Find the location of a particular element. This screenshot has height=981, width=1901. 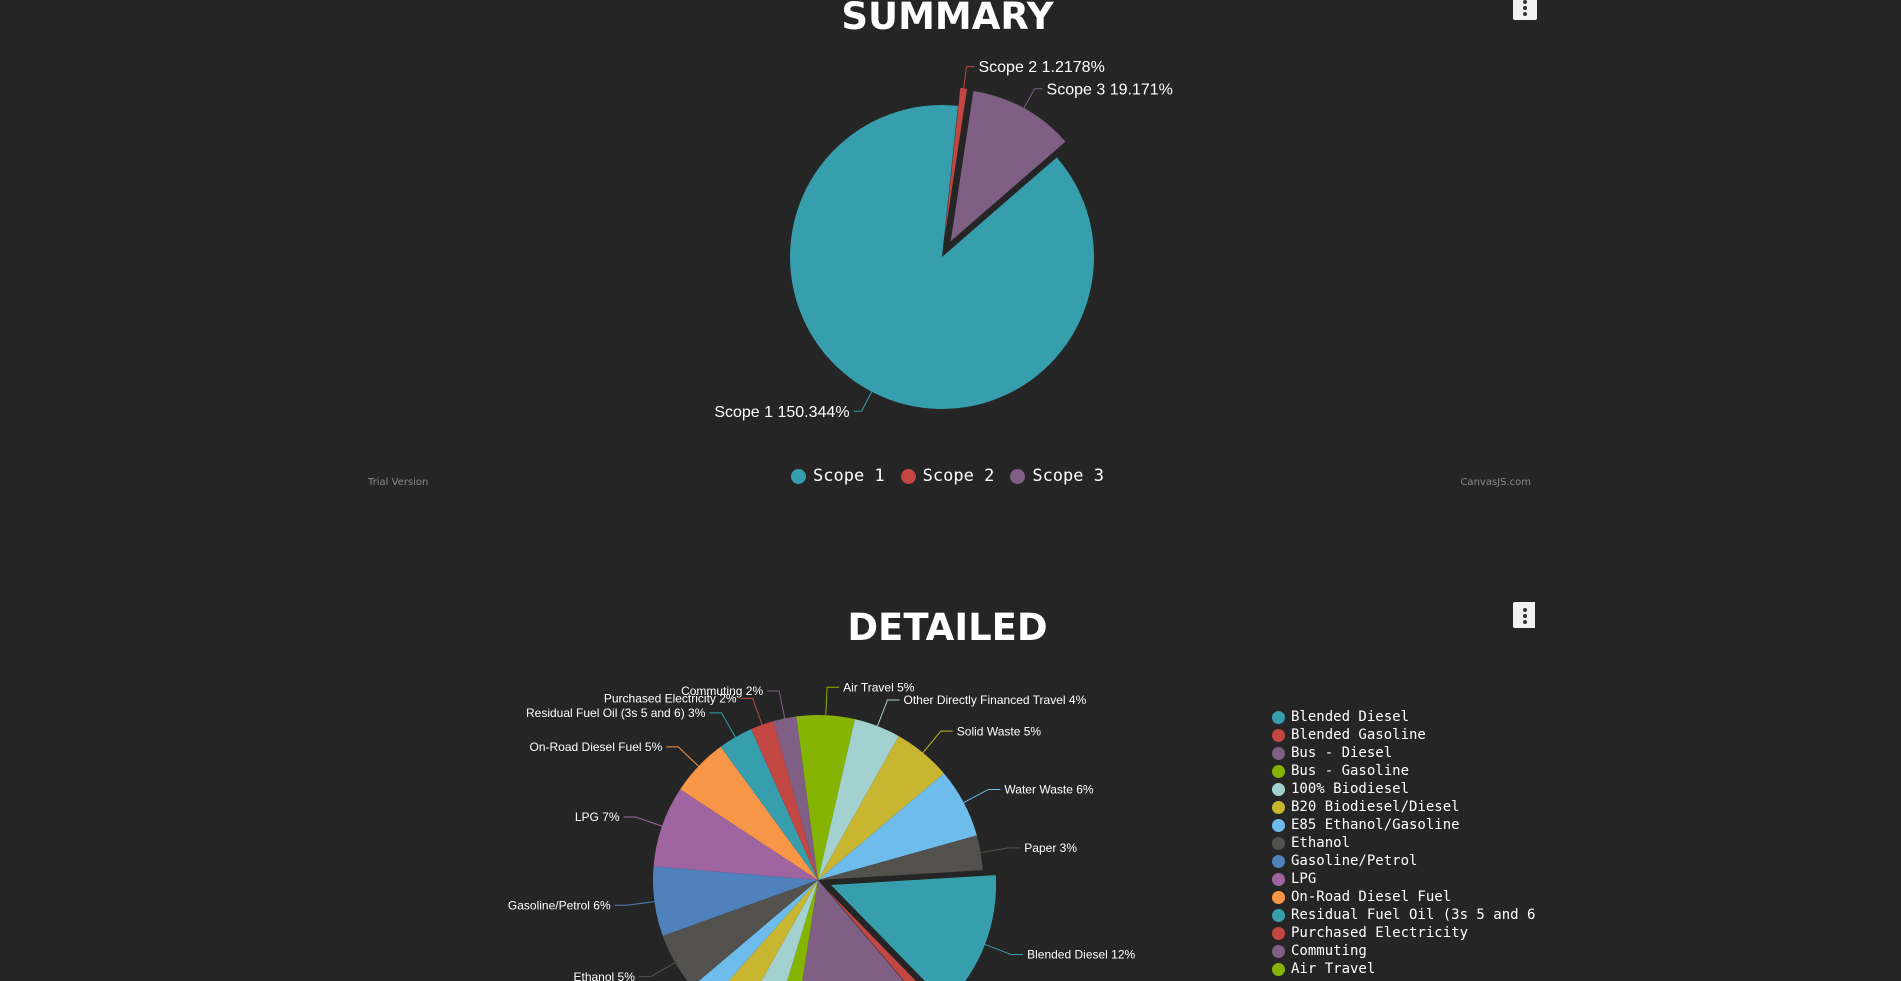

summary-legend-item-scope-3: Scope 3 is located at coordinates (1057, 476).